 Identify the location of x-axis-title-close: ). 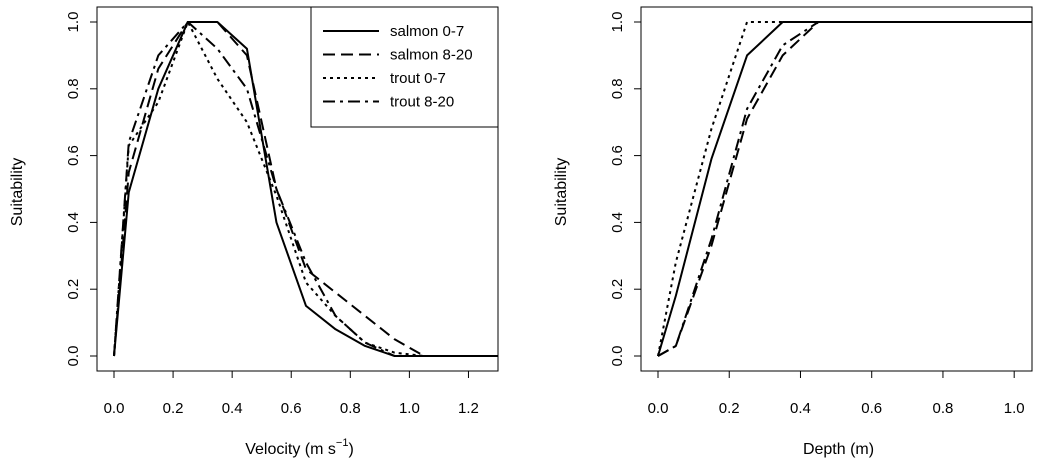
(350, 449).